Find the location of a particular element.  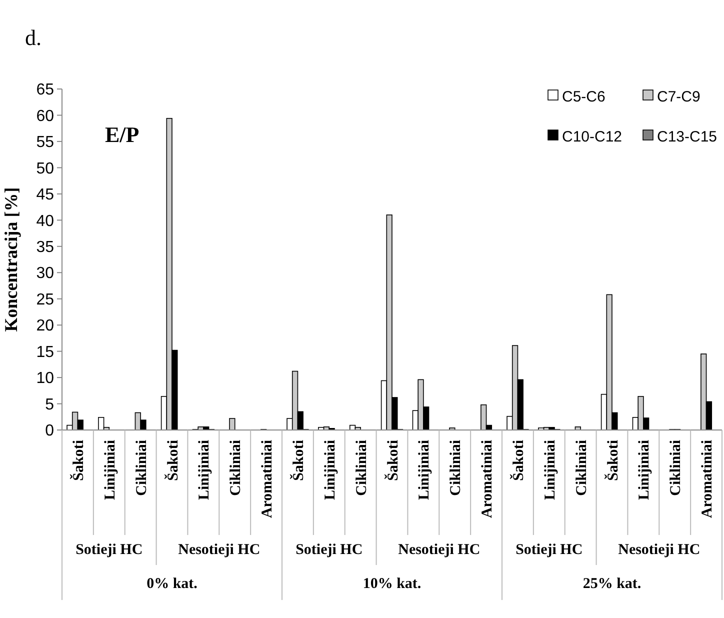

text: 10% kat. is located at coordinates (392, 584).